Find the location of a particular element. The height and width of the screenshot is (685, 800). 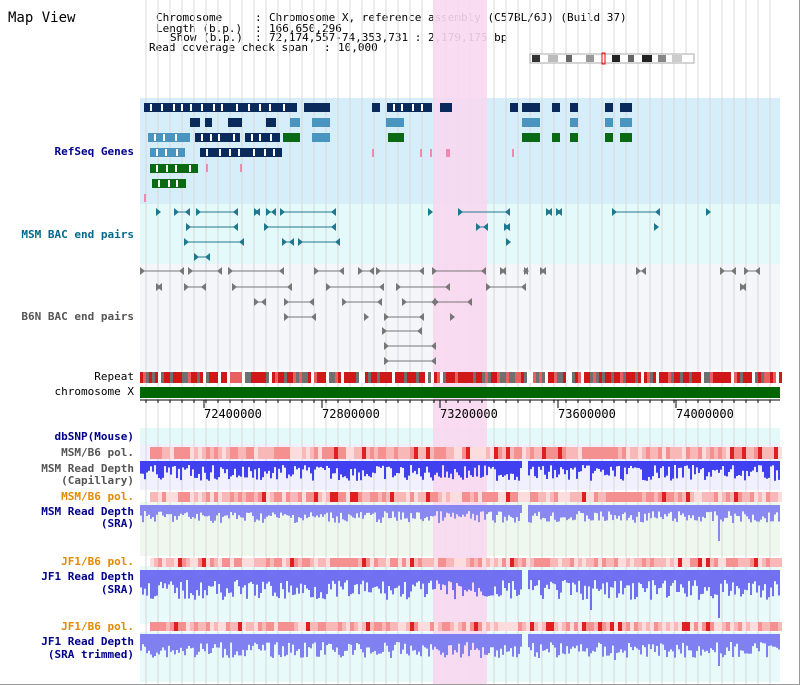

jf1-depth-trim-label-1: JF1 Read Depth is located at coordinates (87, 641).